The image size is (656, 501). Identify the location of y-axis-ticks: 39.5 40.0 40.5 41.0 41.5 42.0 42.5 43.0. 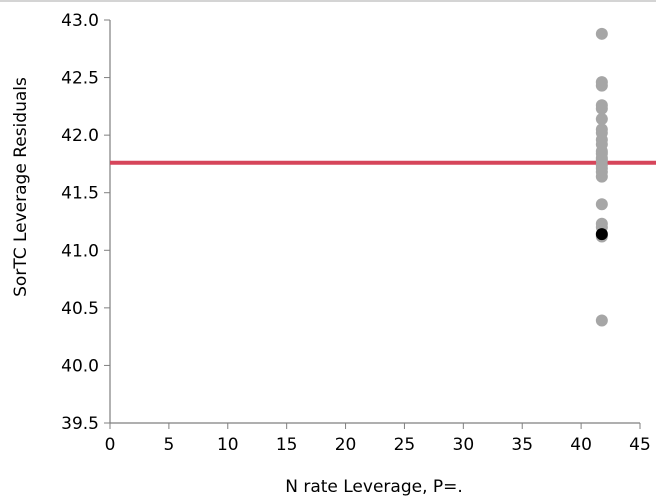
(85, 222).